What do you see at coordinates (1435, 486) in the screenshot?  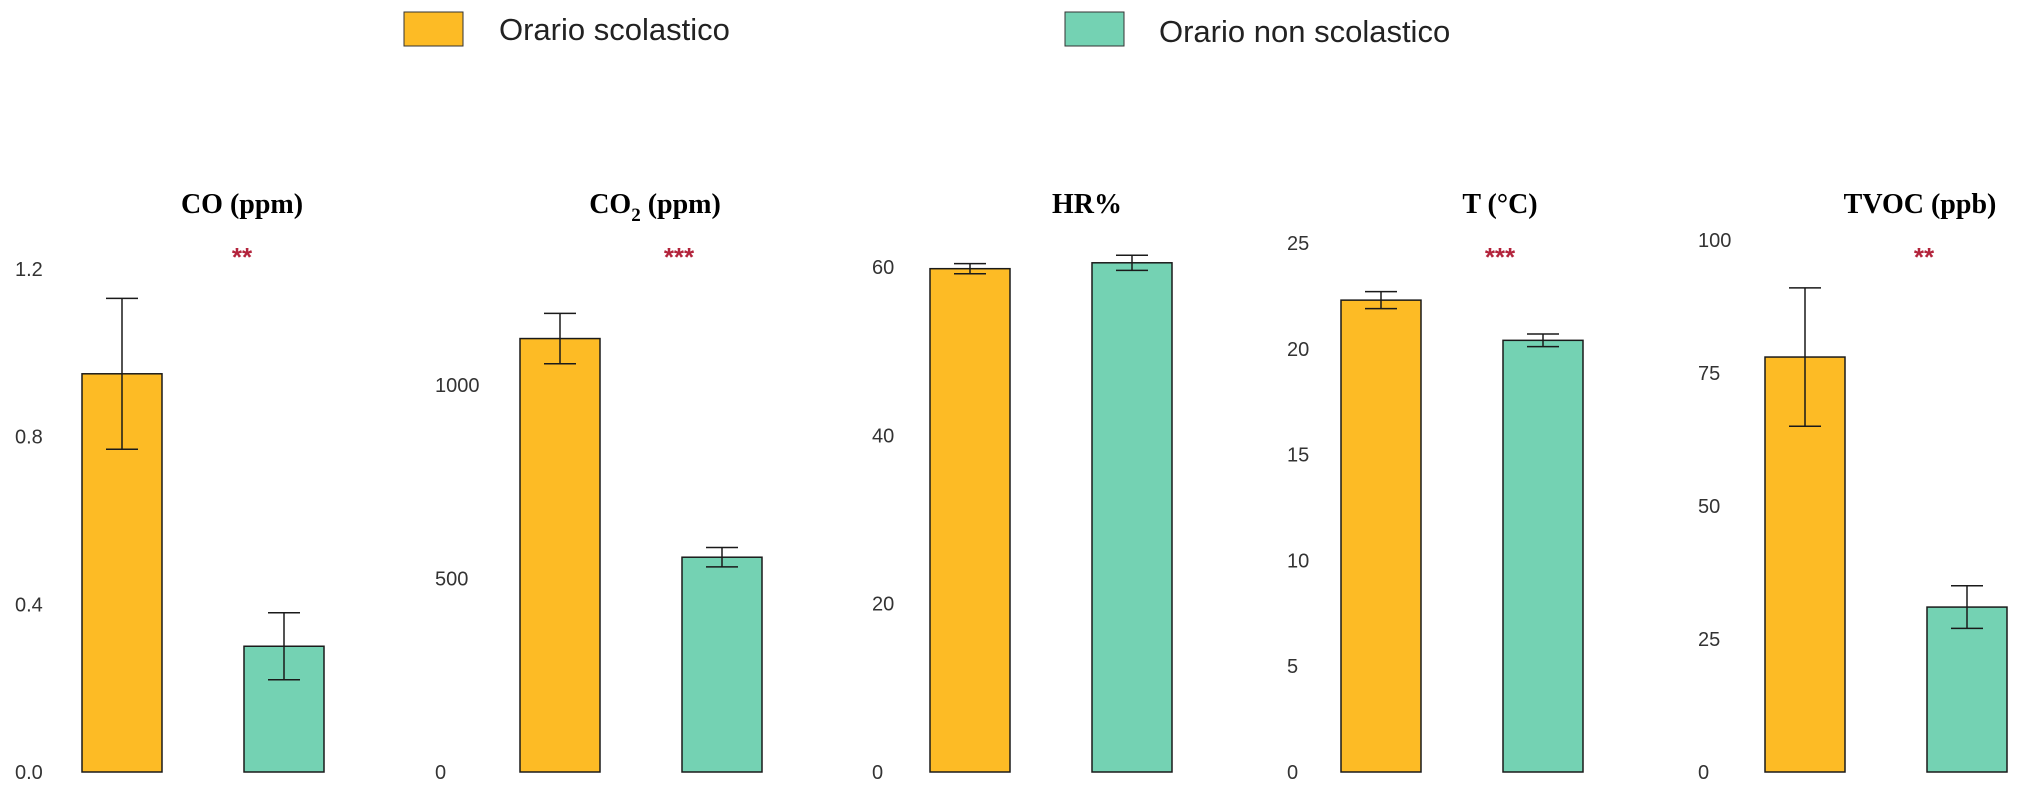 I see `chart-panel-4: 0 5 10 15 20 25 T (°C) ***` at bounding box center [1435, 486].